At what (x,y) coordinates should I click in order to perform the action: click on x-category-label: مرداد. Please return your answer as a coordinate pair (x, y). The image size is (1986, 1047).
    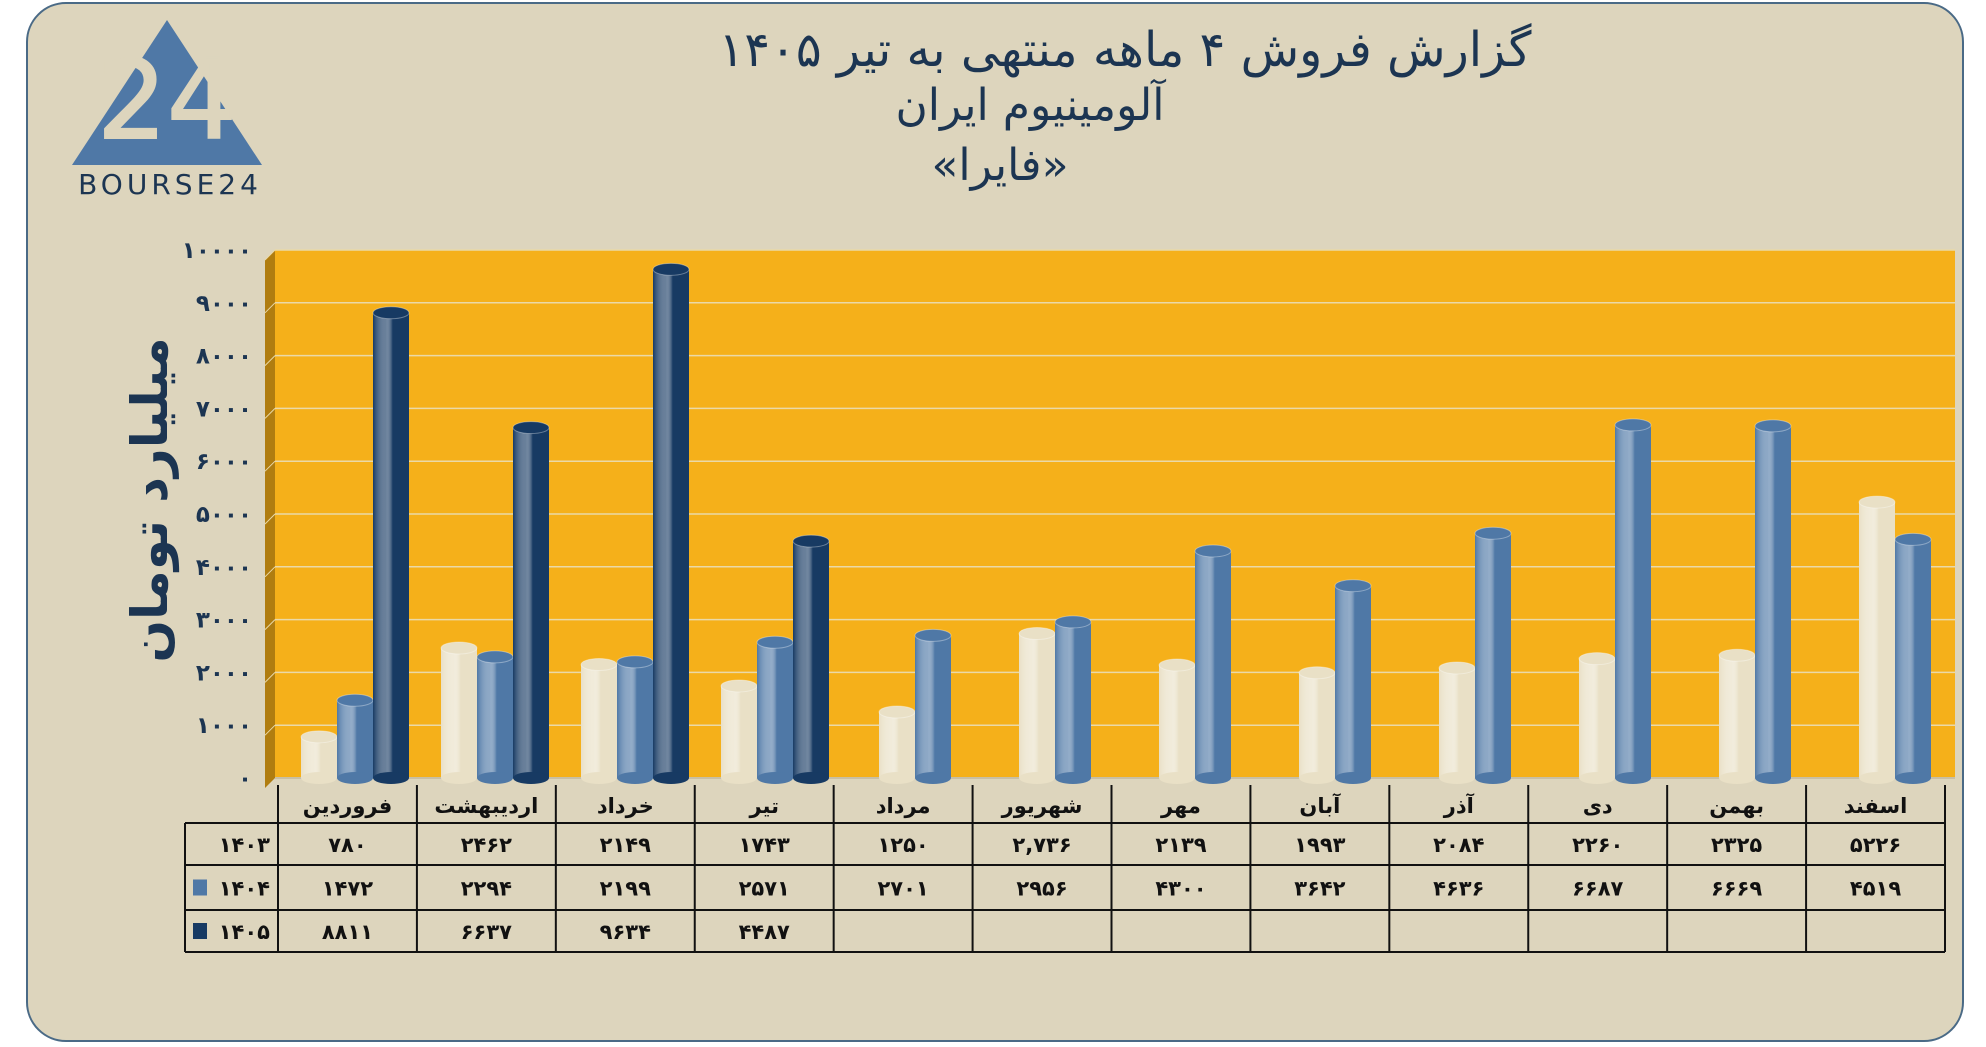
    Looking at the image, I should click on (903, 806).